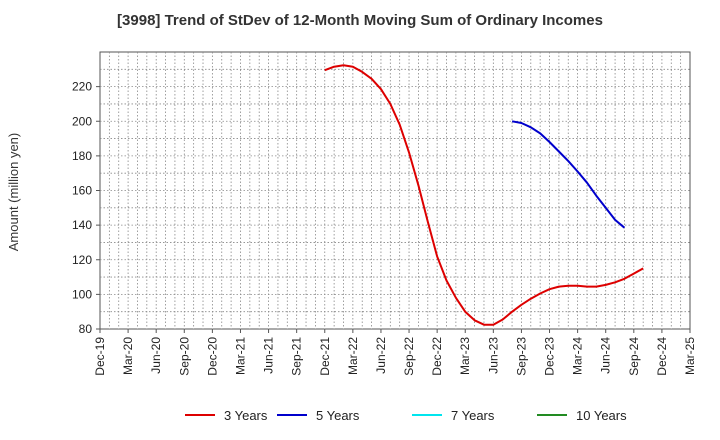  I want to click on y-tick-label: 100, so click(82, 294).